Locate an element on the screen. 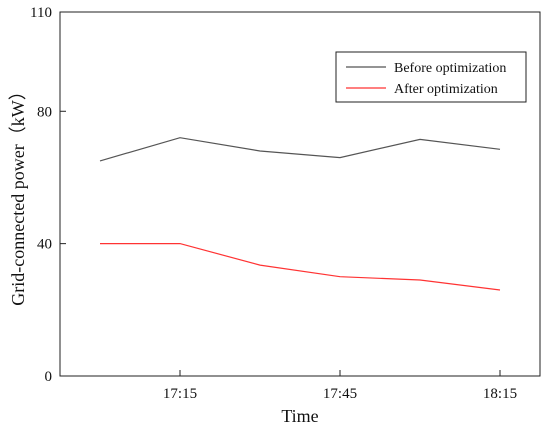  legend-label-1: Before optimization is located at coordinates (450, 68).